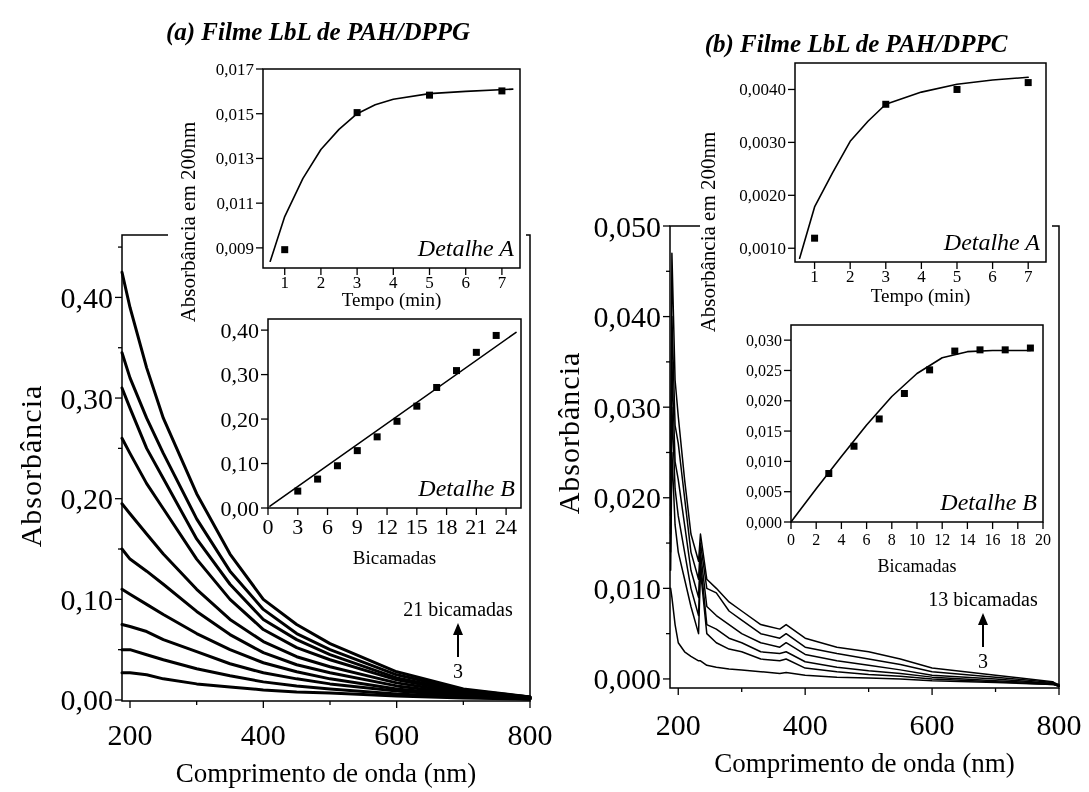 This screenshot has width=1089, height=792. What do you see at coordinates (992, 539) in the screenshot?
I see `x-tick-label: 16` at bounding box center [992, 539].